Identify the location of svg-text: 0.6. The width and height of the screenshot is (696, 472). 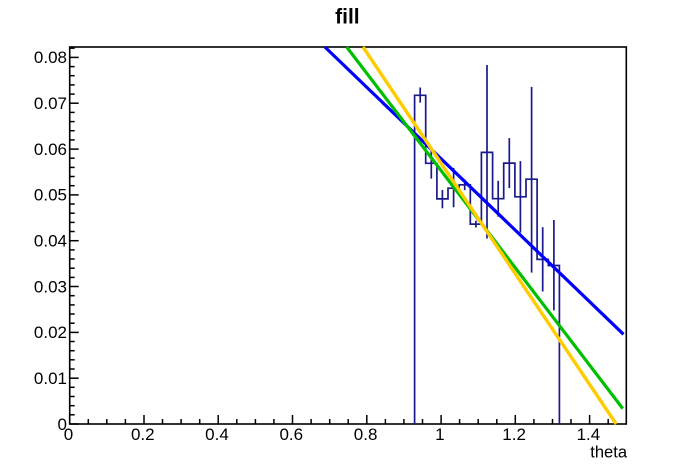
(291, 434).